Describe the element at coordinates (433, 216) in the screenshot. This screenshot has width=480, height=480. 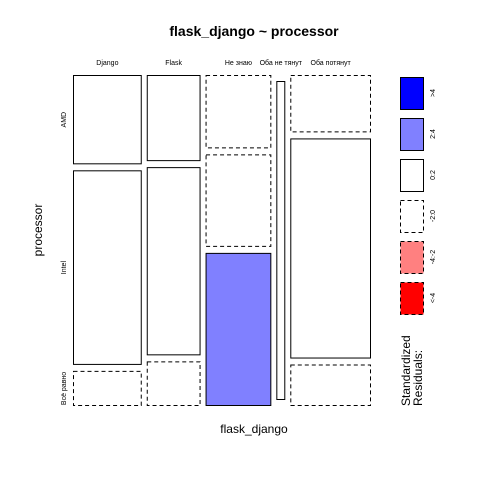
I see `legend-label--20: -2:0` at that location.